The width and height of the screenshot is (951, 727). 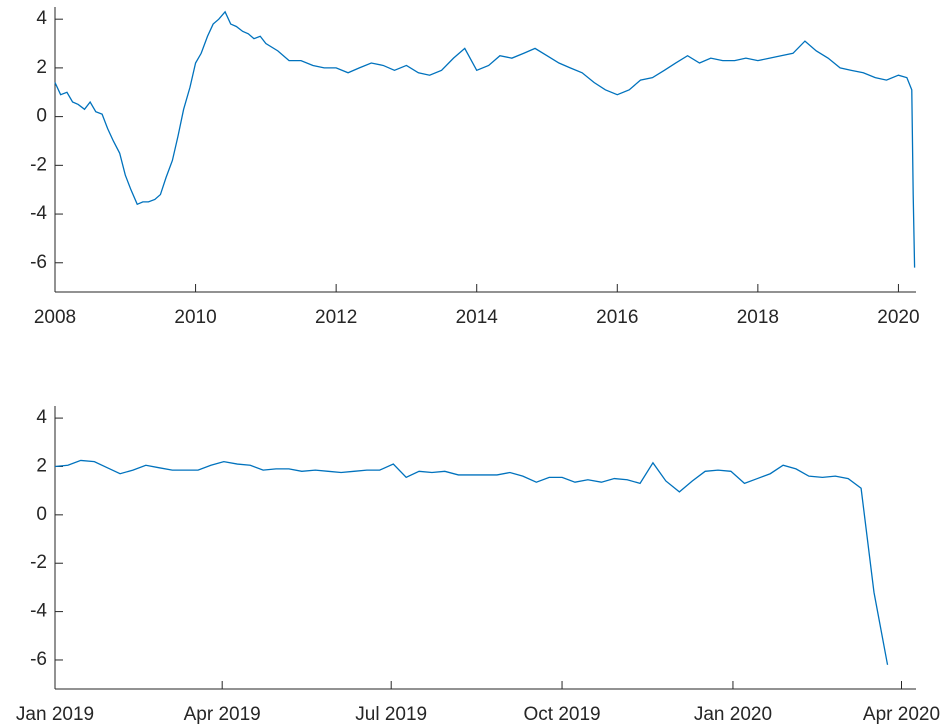 I want to click on x-tick-label: 2012, so click(x=336, y=317).